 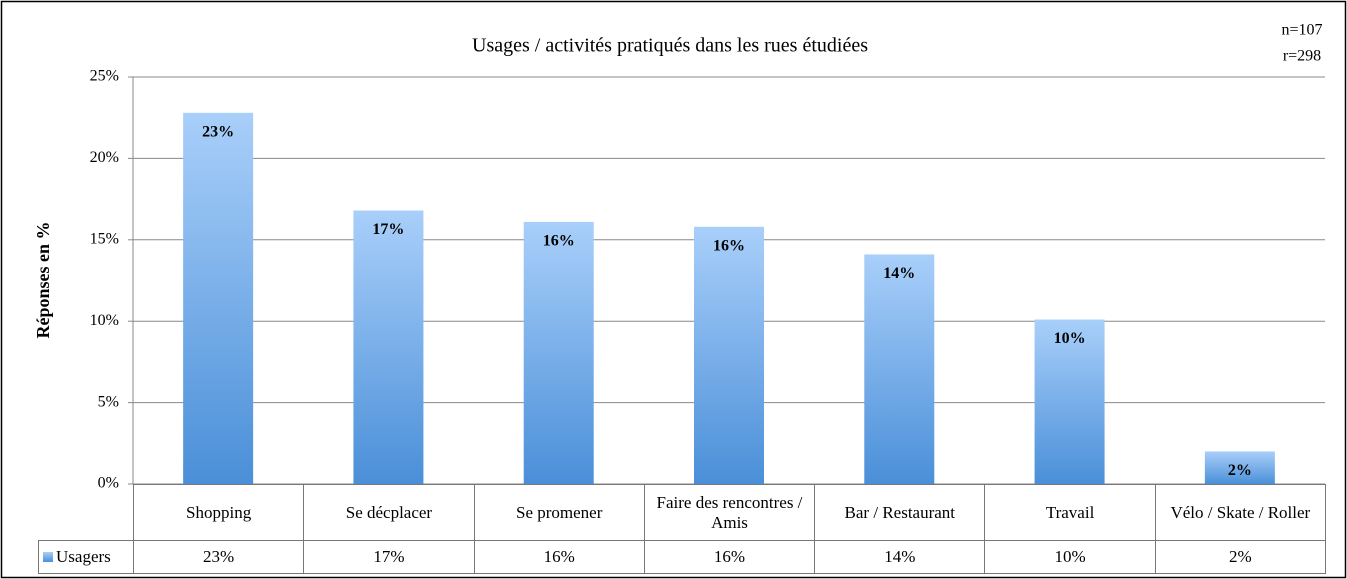 What do you see at coordinates (1239, 556) in the screenshot?
I see `table-value: 2%` at bounding box center [1239, 556].